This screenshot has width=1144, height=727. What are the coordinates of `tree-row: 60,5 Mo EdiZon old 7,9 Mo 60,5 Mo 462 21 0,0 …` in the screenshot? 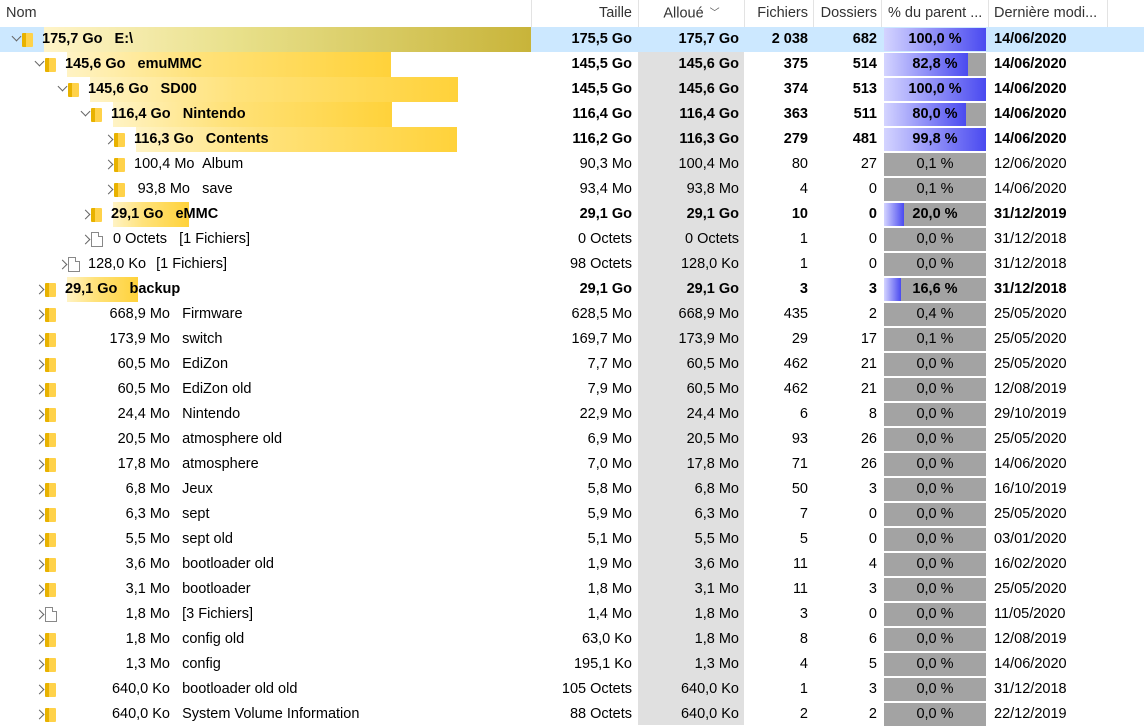 It's located at (572, 389).